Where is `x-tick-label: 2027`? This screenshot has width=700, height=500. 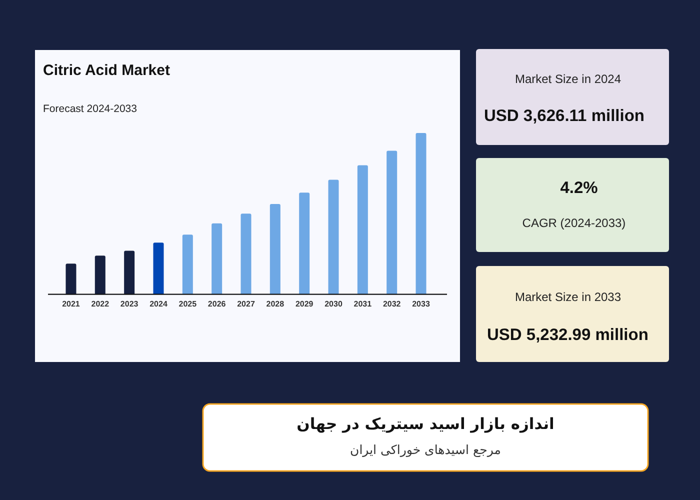
x-tick-label: 2027 is located at coordinates (246, 304).